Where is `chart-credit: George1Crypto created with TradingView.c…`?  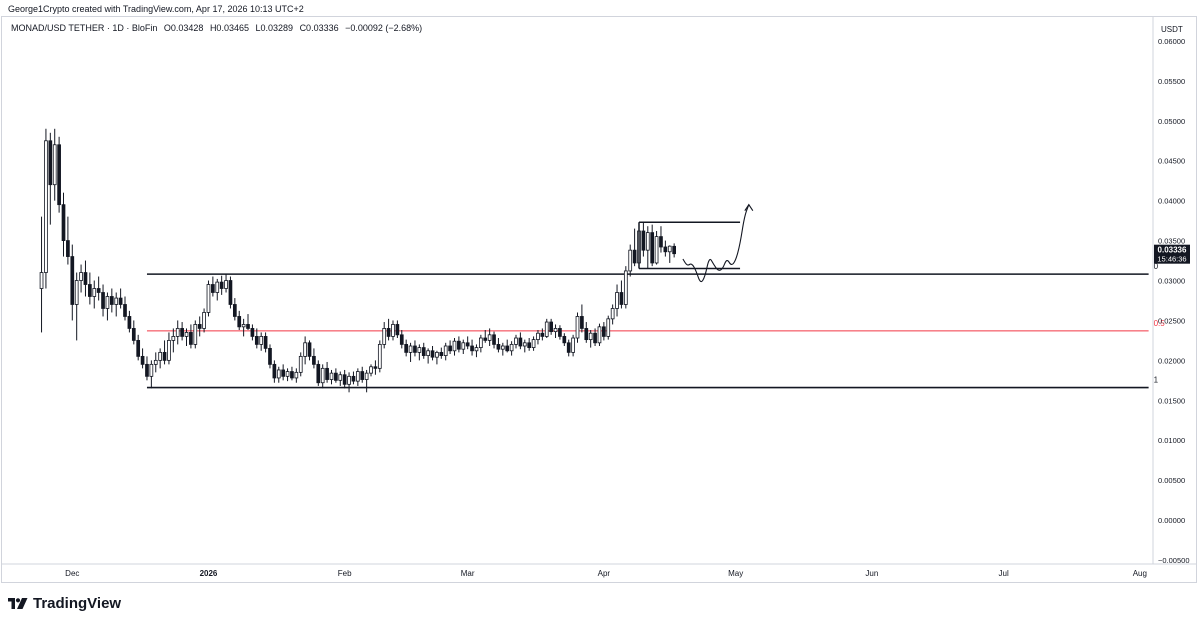 chart-credit: George1Crypto created with TradingView.c… is located at coordinates (156, 9).